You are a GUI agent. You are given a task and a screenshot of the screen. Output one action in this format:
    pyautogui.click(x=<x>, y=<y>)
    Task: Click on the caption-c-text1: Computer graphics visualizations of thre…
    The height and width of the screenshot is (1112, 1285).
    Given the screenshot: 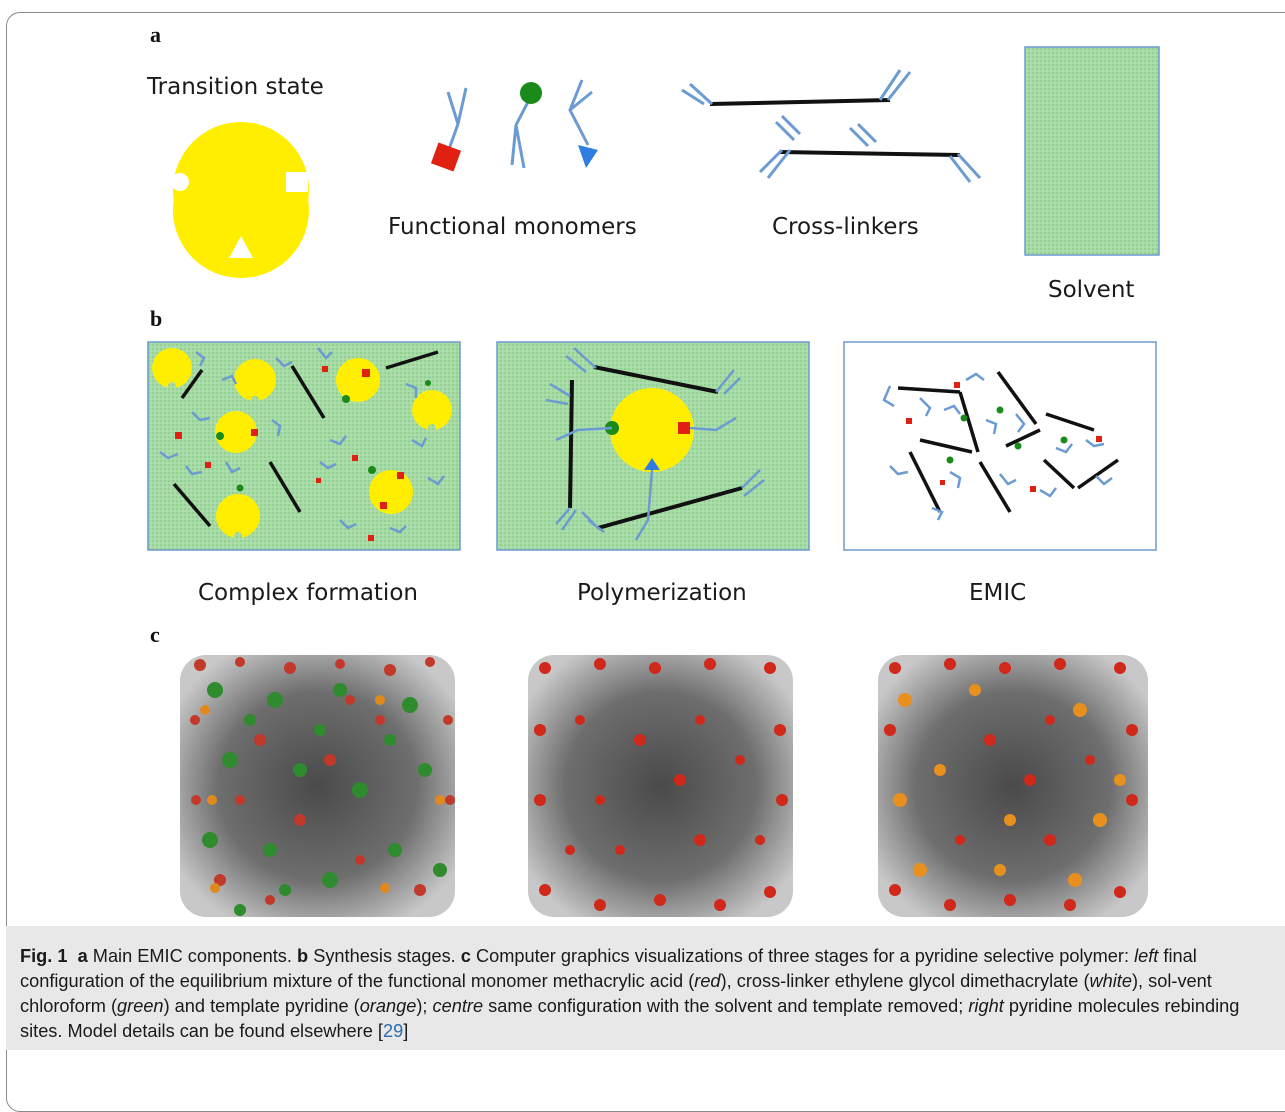 What is the action you would take?
    pyautogui.click(x=802, y=956)
    